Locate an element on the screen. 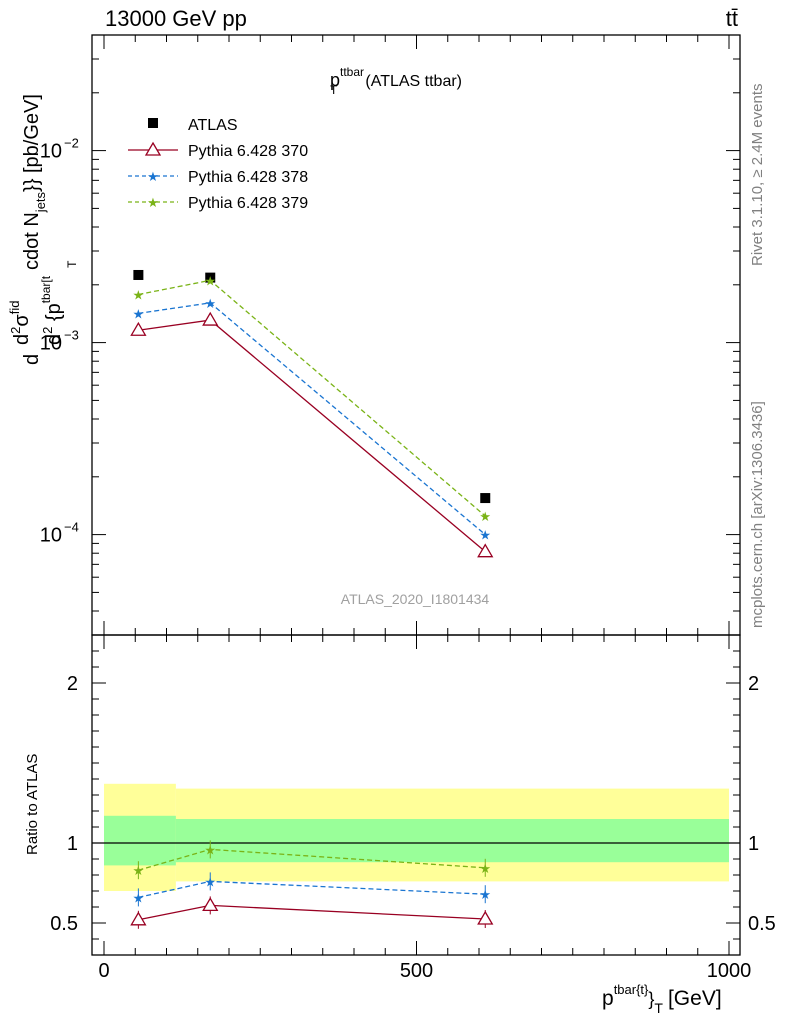 This screenshot has height=1024, width=786. main-plot-marks: ★ ★ ★ ★ ★ ★ is located at coordinates (312, 413).